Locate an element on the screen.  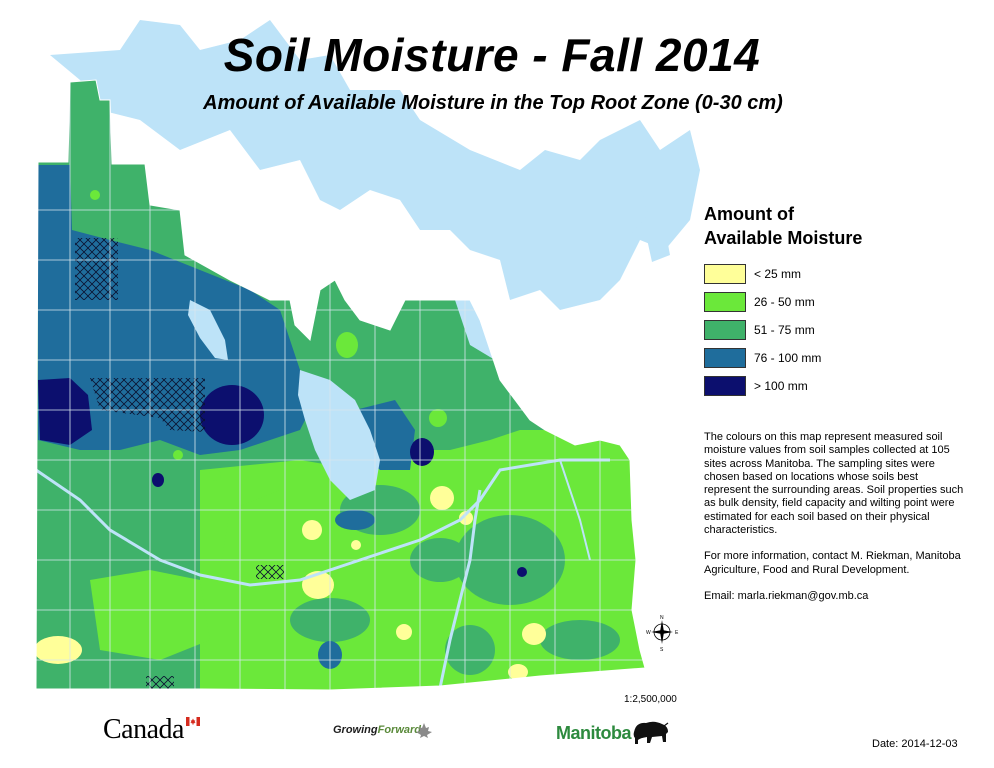
compass-rose-icon: N S E W is located at coordinates (662, 633).